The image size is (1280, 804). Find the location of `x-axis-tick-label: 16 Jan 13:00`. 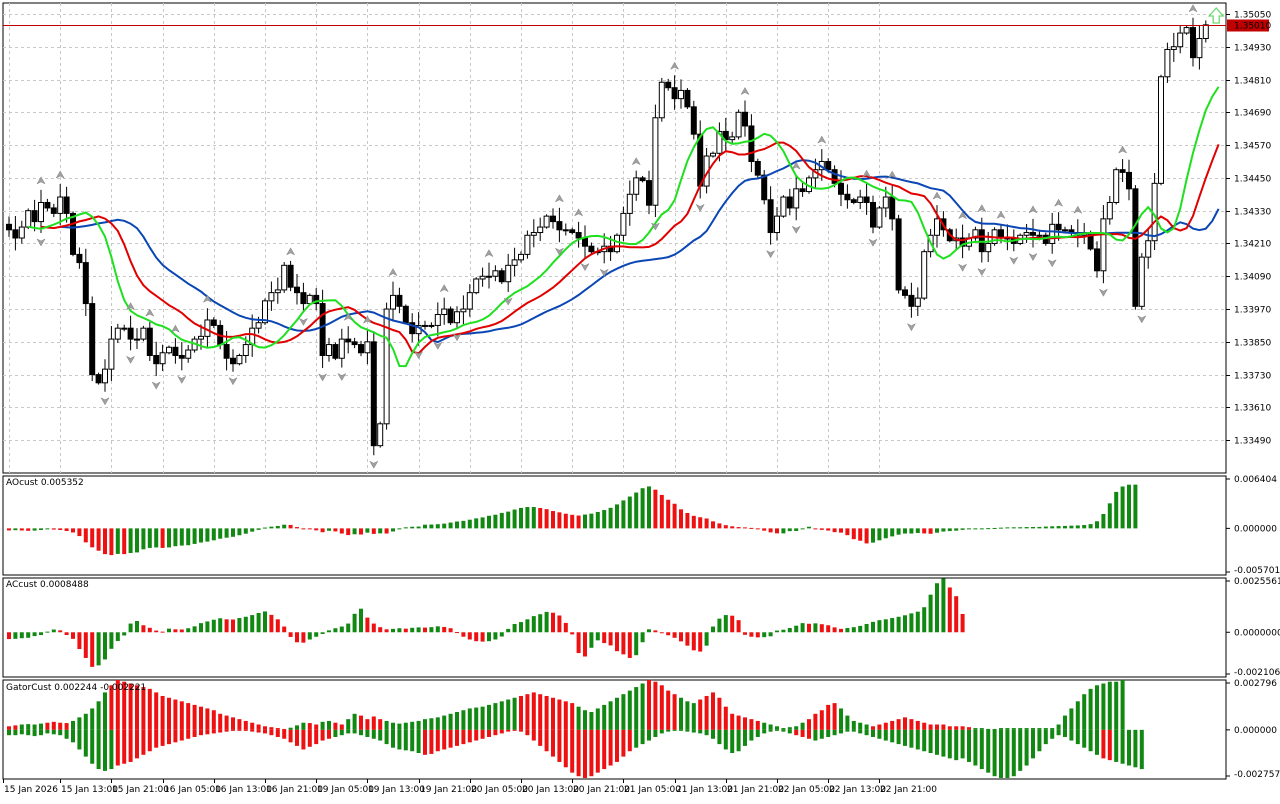

x-axis-tick-label: 16 Jan 13:00 is located at coordinates (243, 790).